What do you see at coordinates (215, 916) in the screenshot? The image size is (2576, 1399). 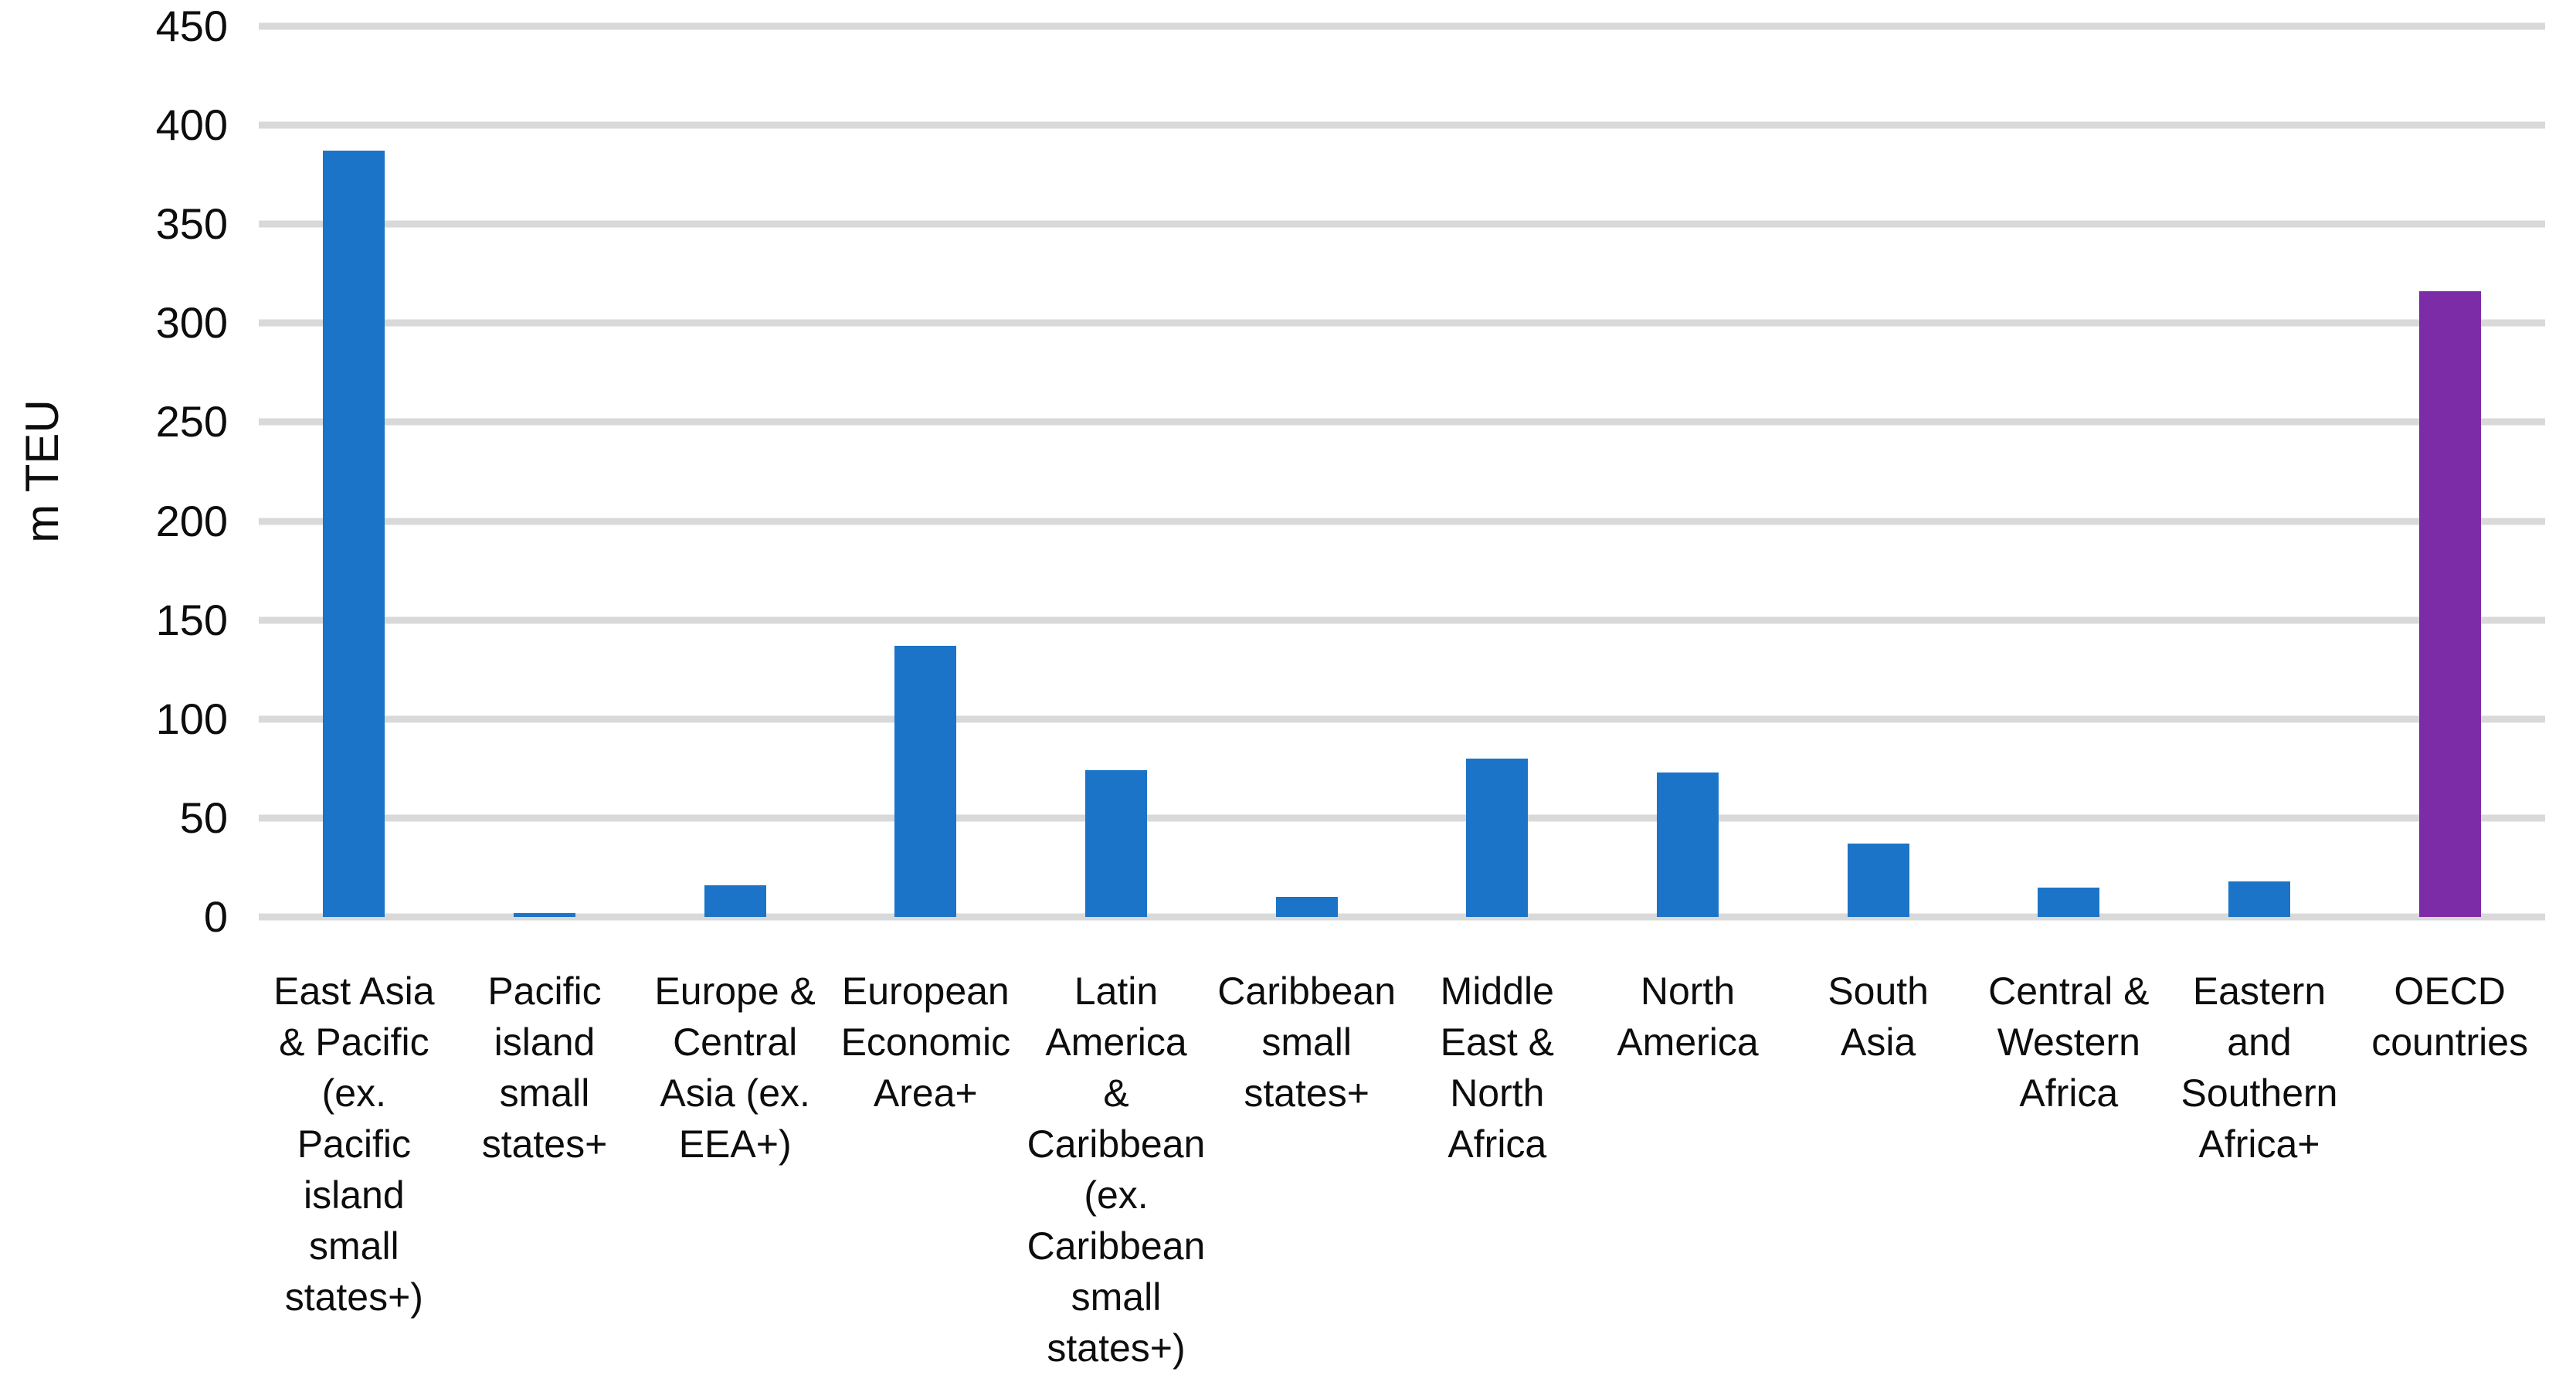 I see `y-tick-label: 0` at bounding box center [215, 916].